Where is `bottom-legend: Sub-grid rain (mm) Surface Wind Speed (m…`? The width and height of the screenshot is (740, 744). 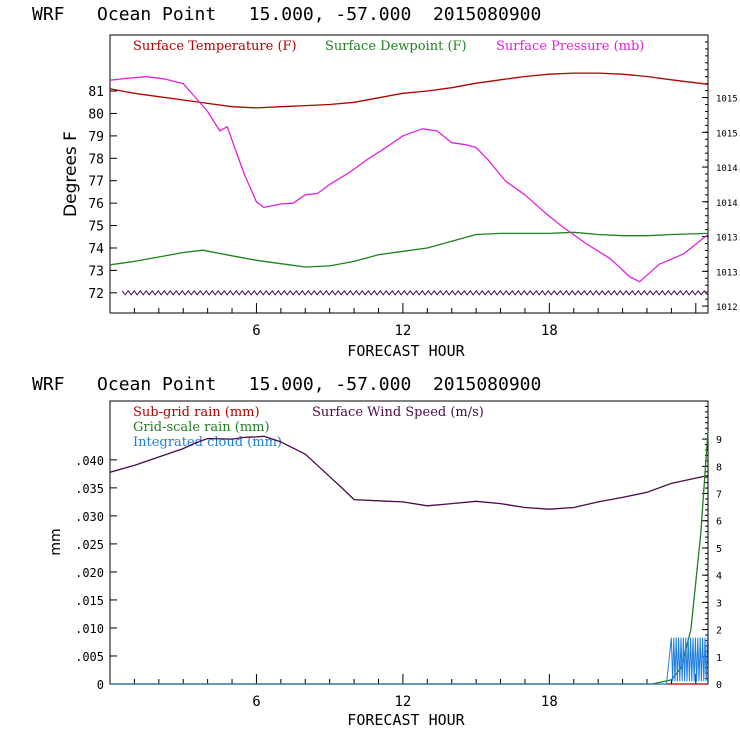
bottom-legend: Sub-grid rain (mm) Surface Wind Speed (m… is located at coordinates (308, 427).